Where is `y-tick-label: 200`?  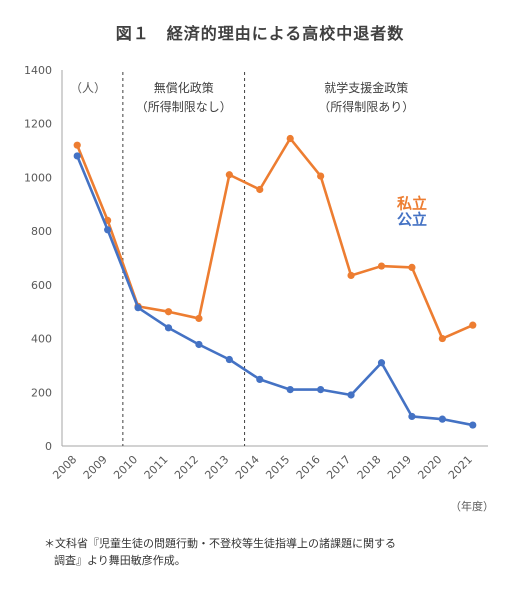 y-tick-label: 200 is located at coordinates (41, 392).